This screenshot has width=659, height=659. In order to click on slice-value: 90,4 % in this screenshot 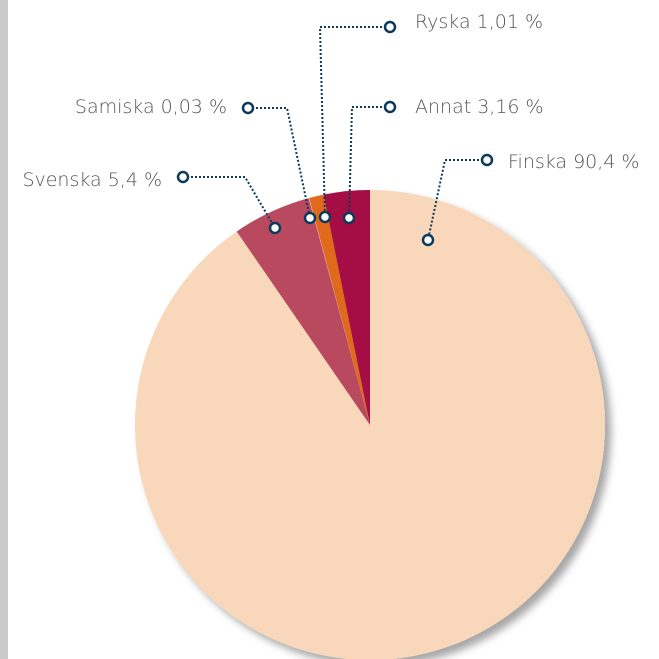, I will do `click(606, 162)`.